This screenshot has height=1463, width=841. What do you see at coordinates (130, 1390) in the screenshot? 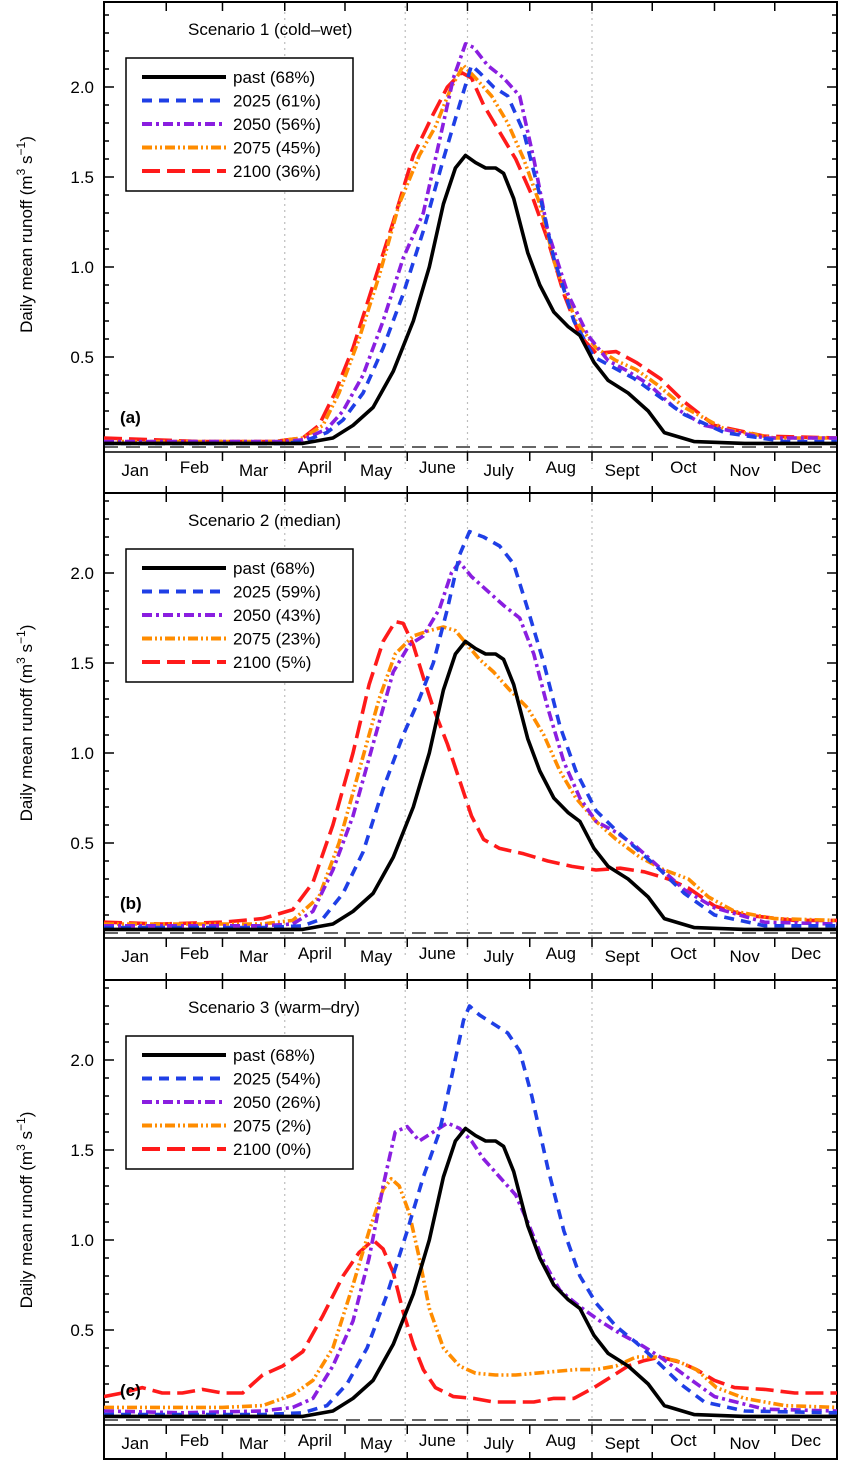
I see `panel-label: (c)` at bounding box center [130, 1390].